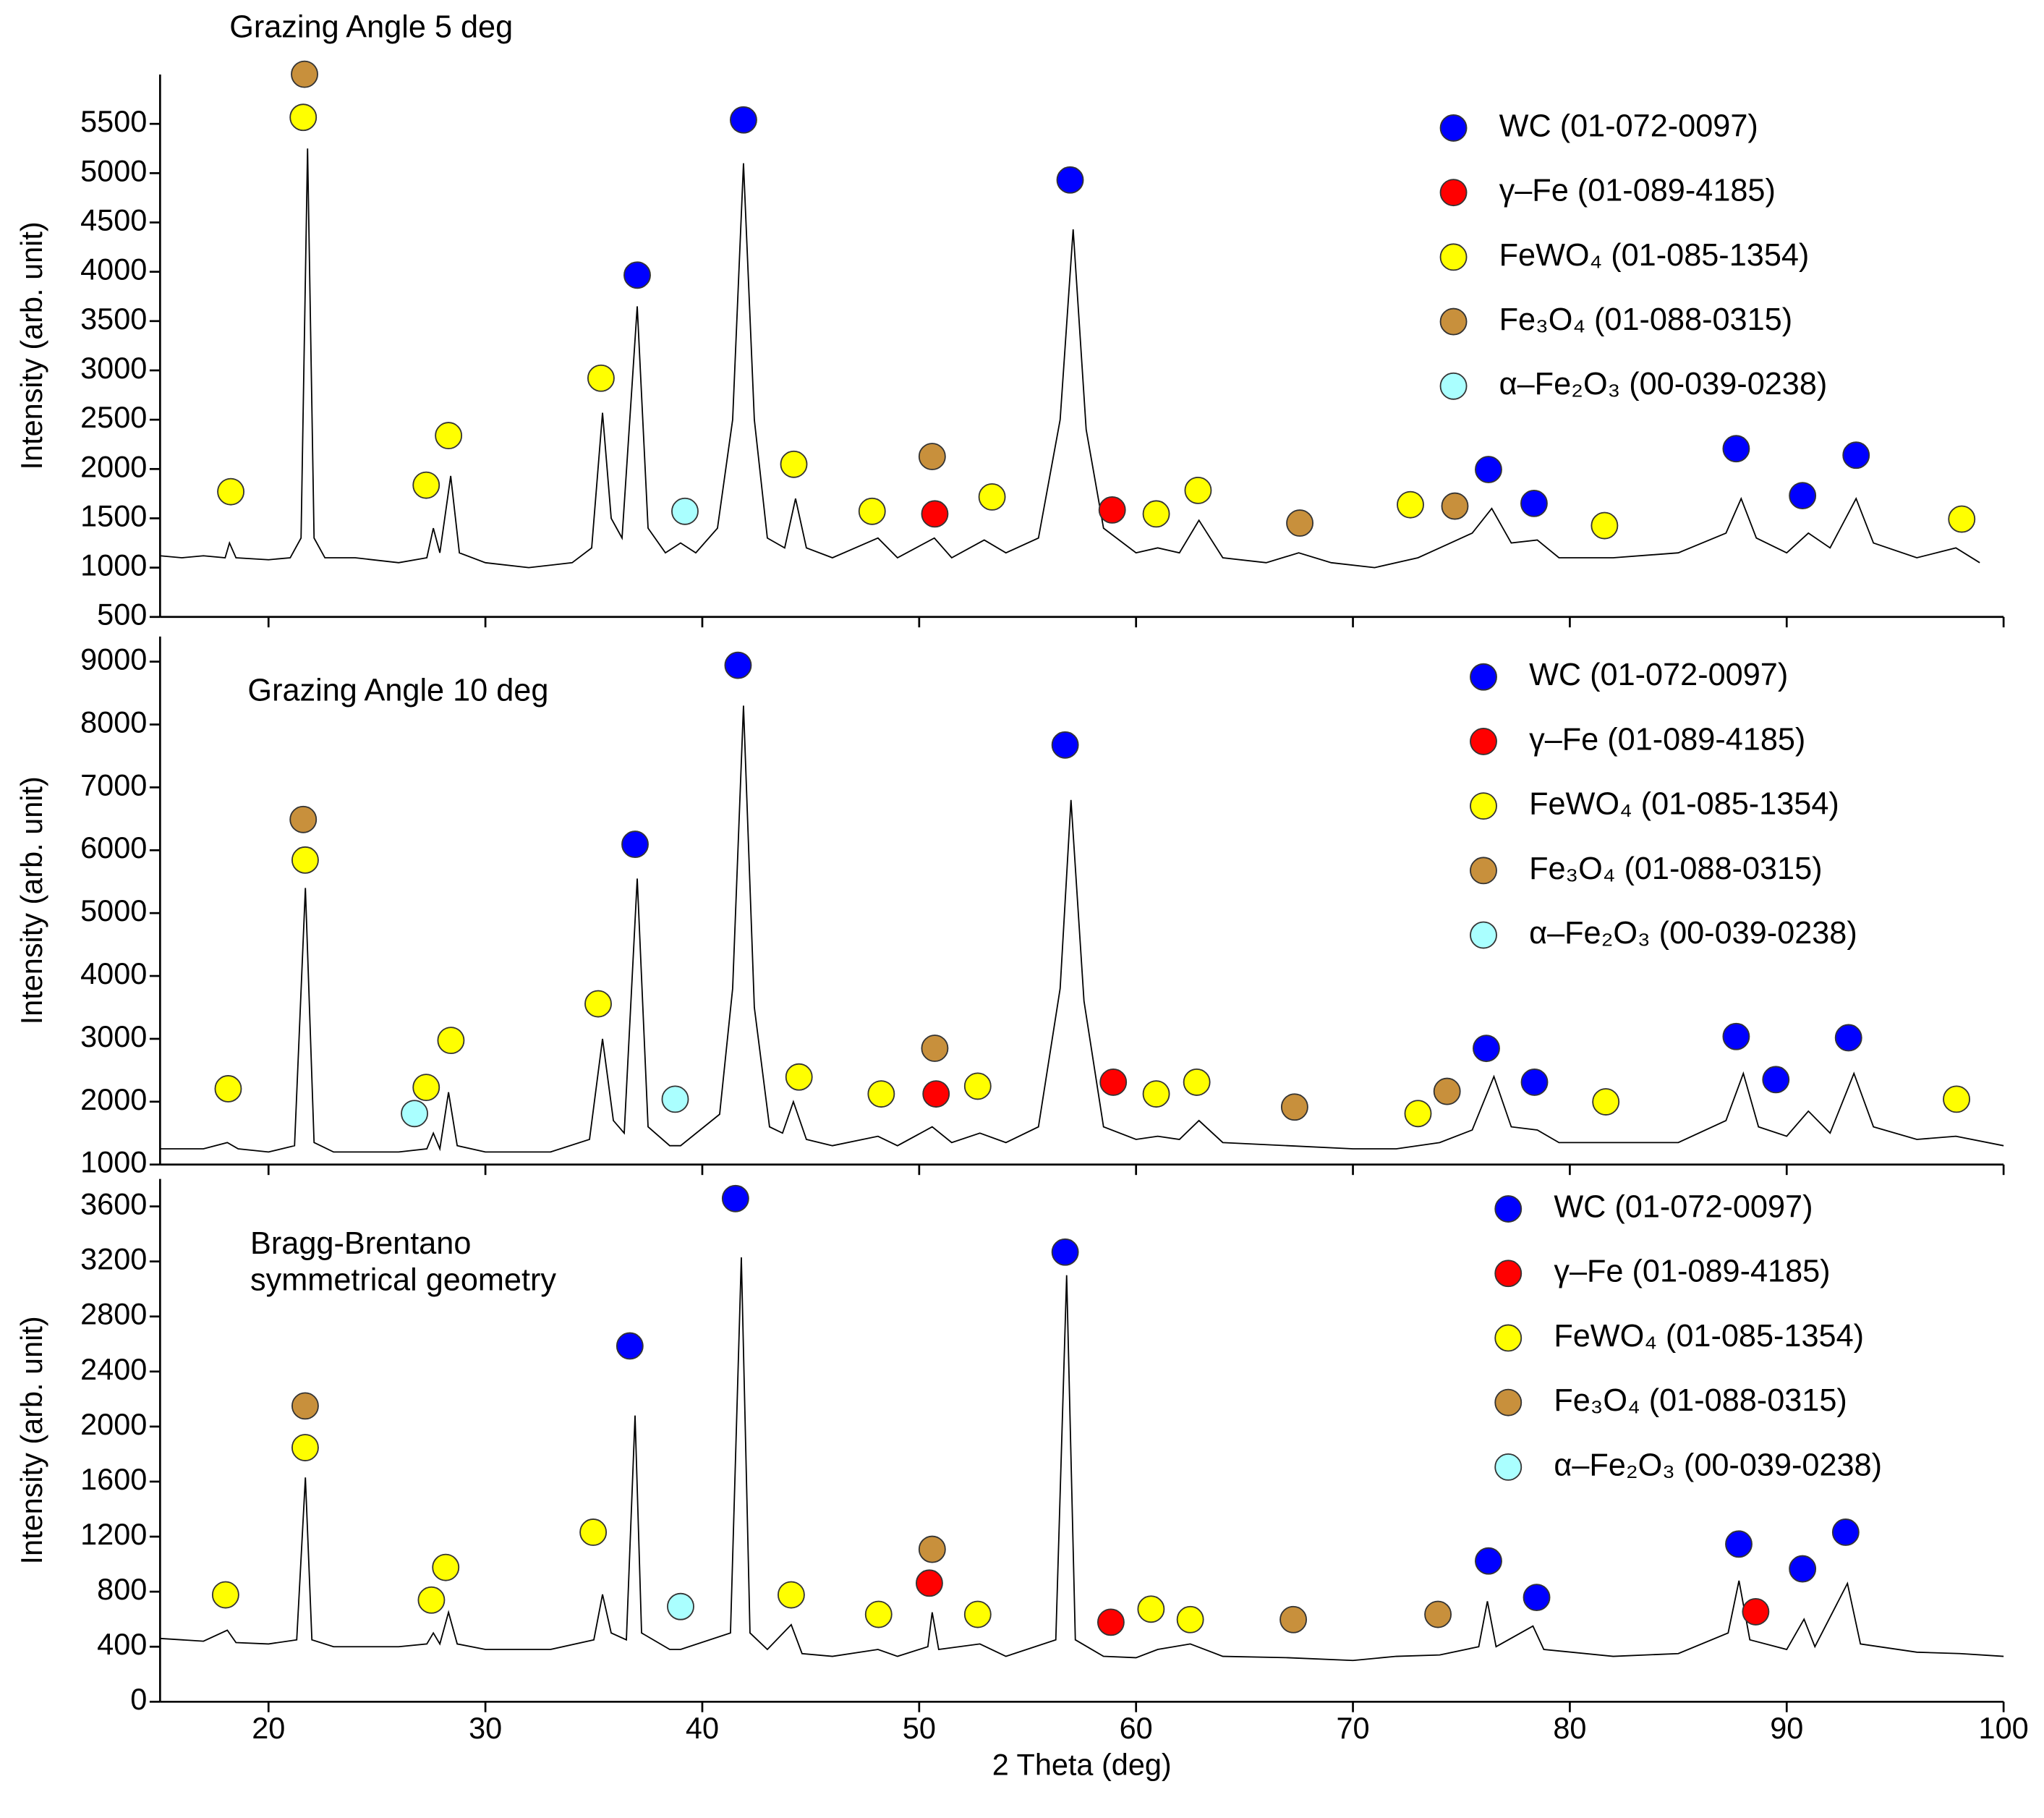 The height and width of the screenshot is (1818, 2044). What do you see at coordinates (113, 1369) in the screenshot?
I see `y-tick-label: 2400` at bounding box center [113, 1369].